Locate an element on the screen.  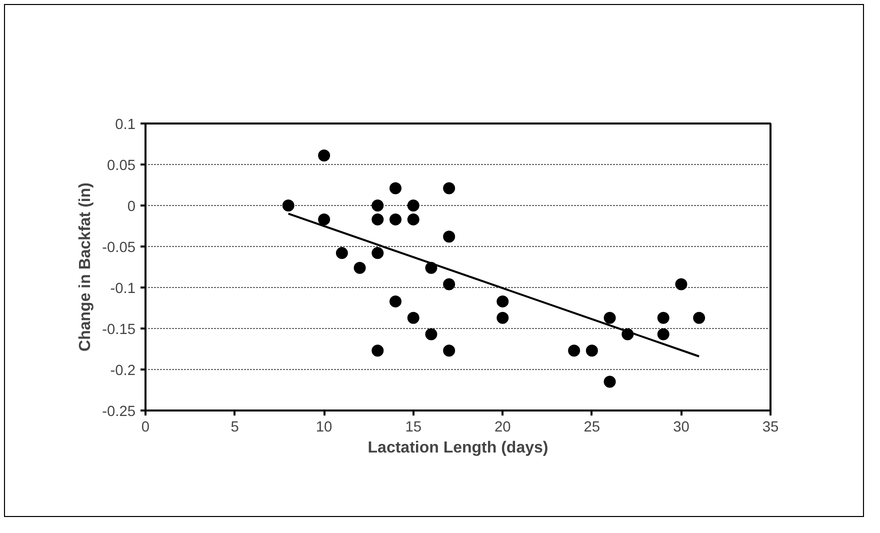
y-tick-label: -0.05 is located at coordinates (119, 248).